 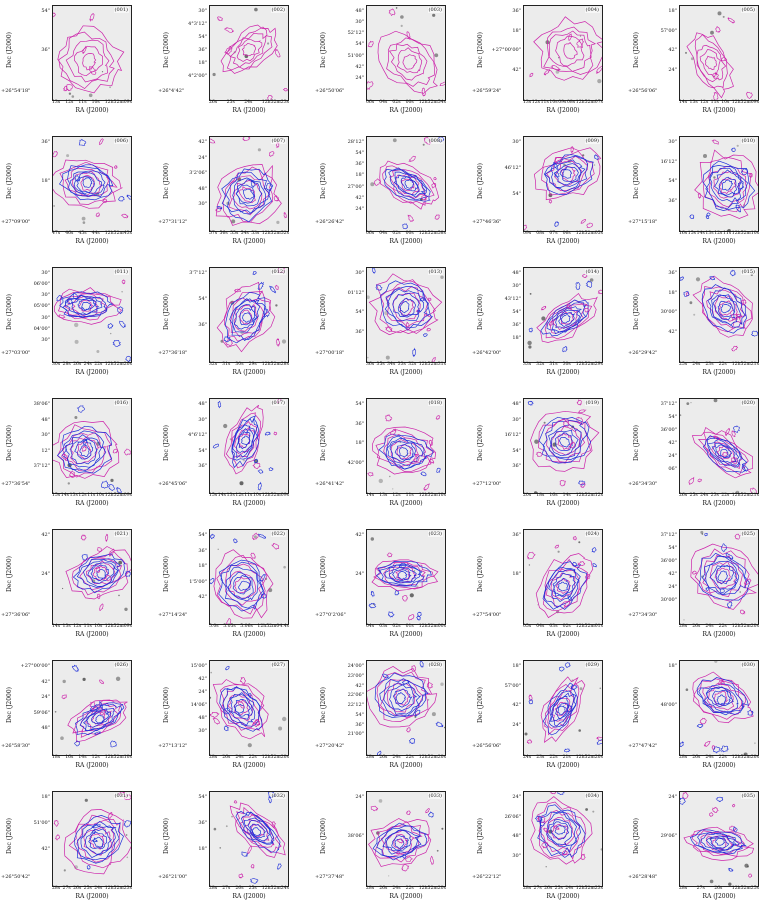 I want to click on image-panel: (003), so click(x=406, y=53).